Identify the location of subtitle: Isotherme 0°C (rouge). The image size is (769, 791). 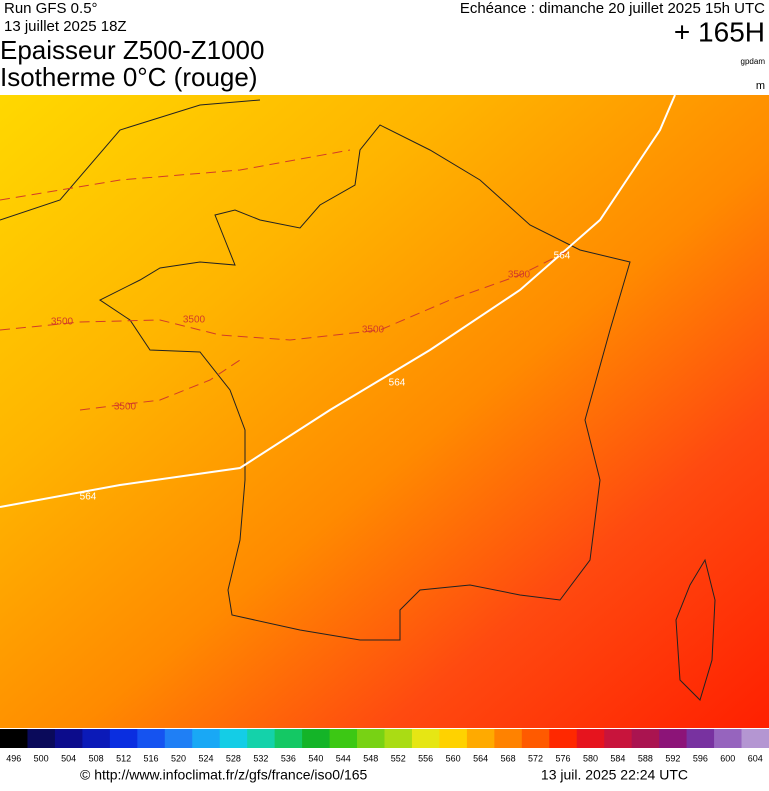
(129, 77).